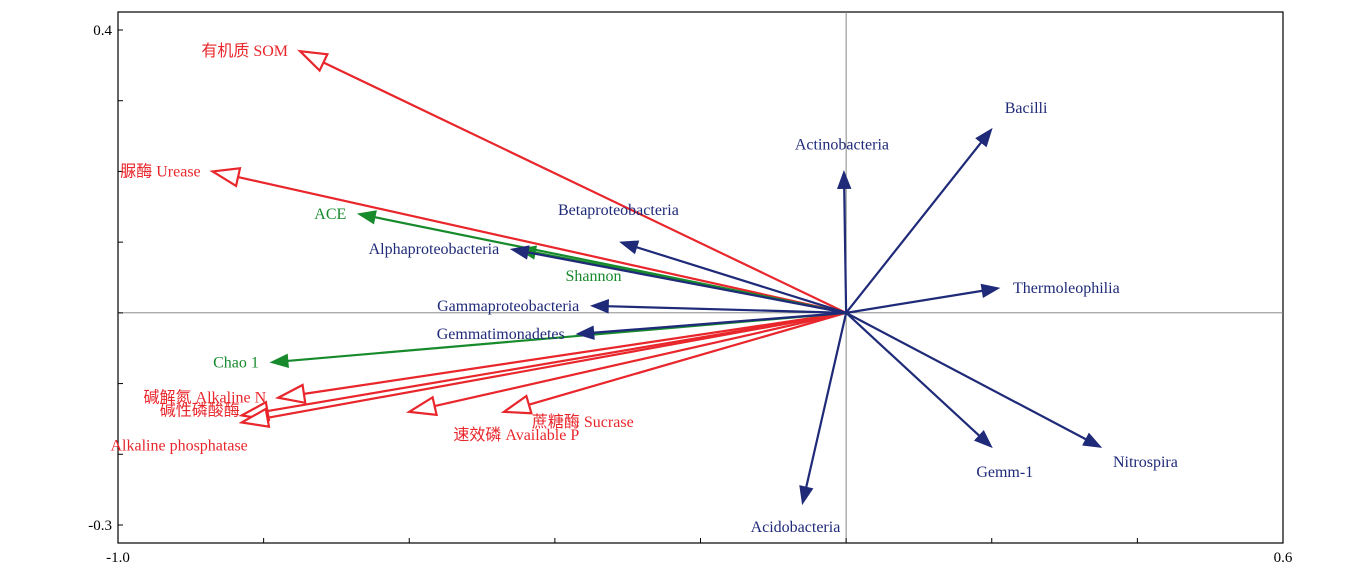 This screenshot has width=1358, height=585. What do you see at coordinates (842, 144) in the screenshot?
I see `vector-label: Actinobacteria` at bounding box center [842, 144].